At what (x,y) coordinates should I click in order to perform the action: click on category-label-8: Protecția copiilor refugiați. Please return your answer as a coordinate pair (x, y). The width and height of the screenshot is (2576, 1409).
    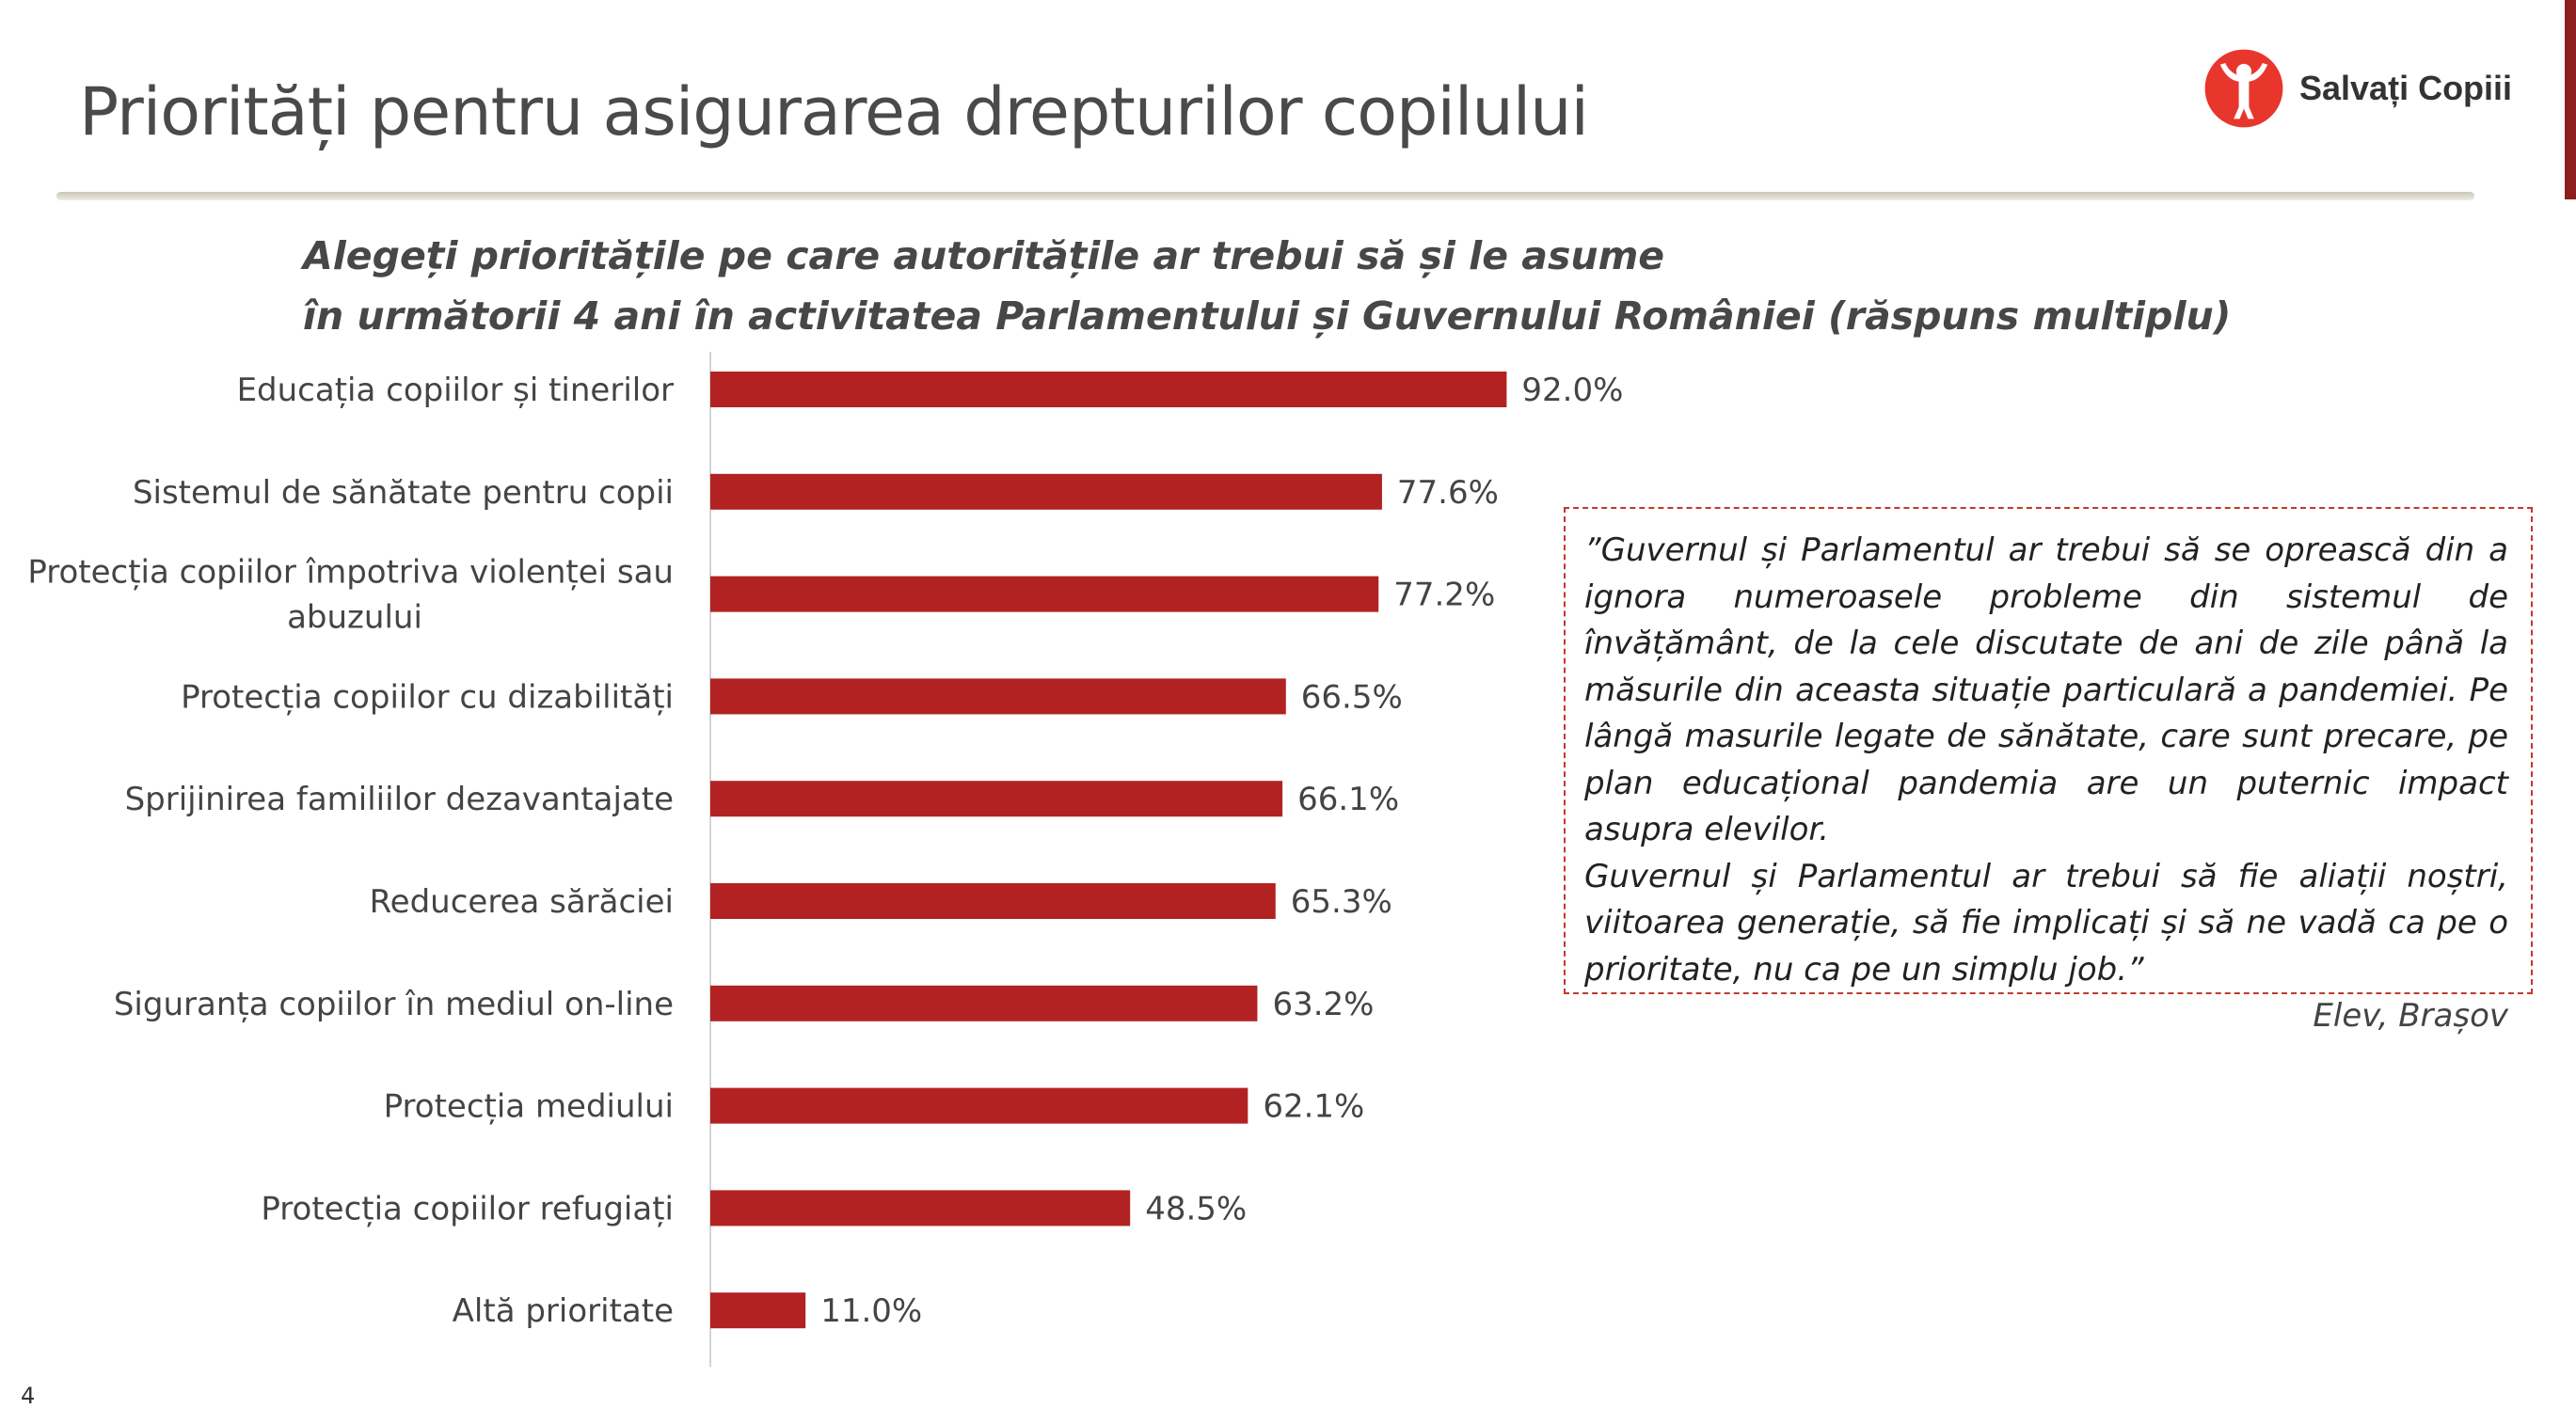
    Looking at the image, I should click on (468, 1208).